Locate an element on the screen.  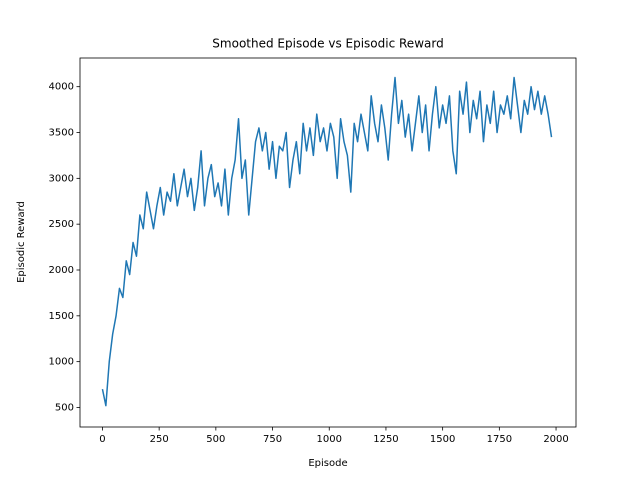
y-tick-label: 1500 is located at coordinates (61, 316).